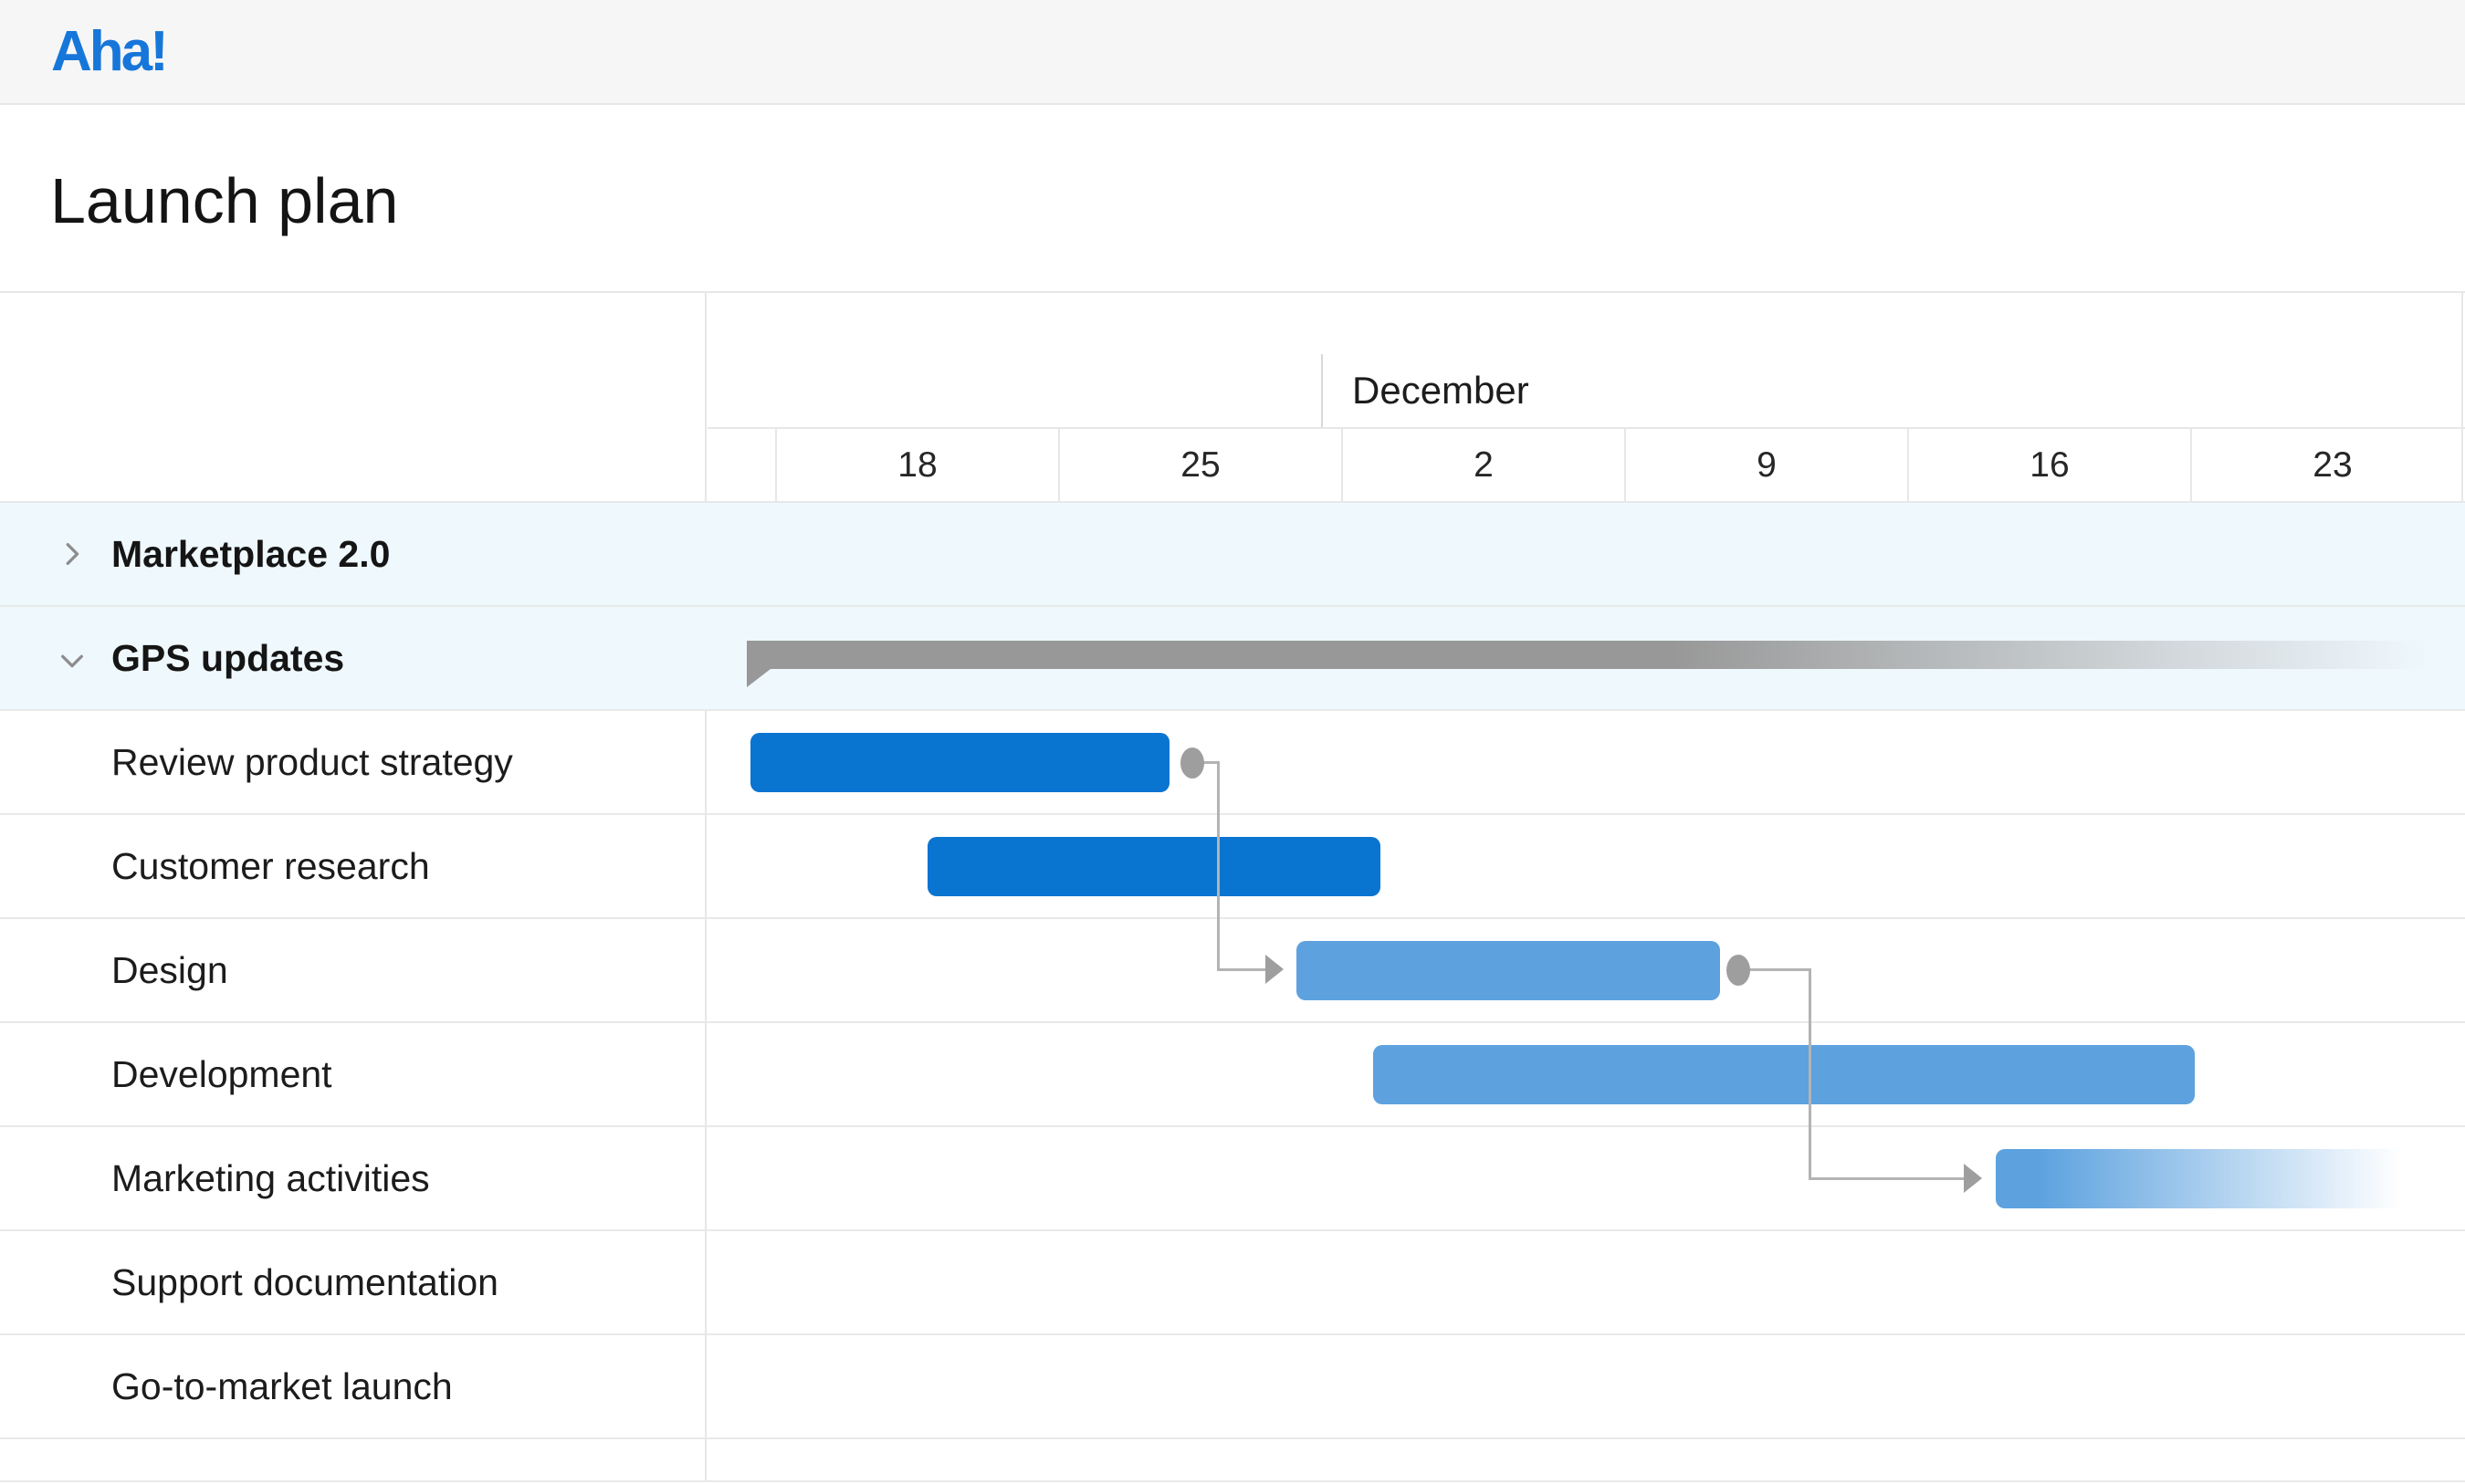 Image resolution: width=2465 pixels, height=1484 pixels. Describe the element at coordinates (1199, 465) in the screenshot. I see `week-header-nov-25: 25` at that location.